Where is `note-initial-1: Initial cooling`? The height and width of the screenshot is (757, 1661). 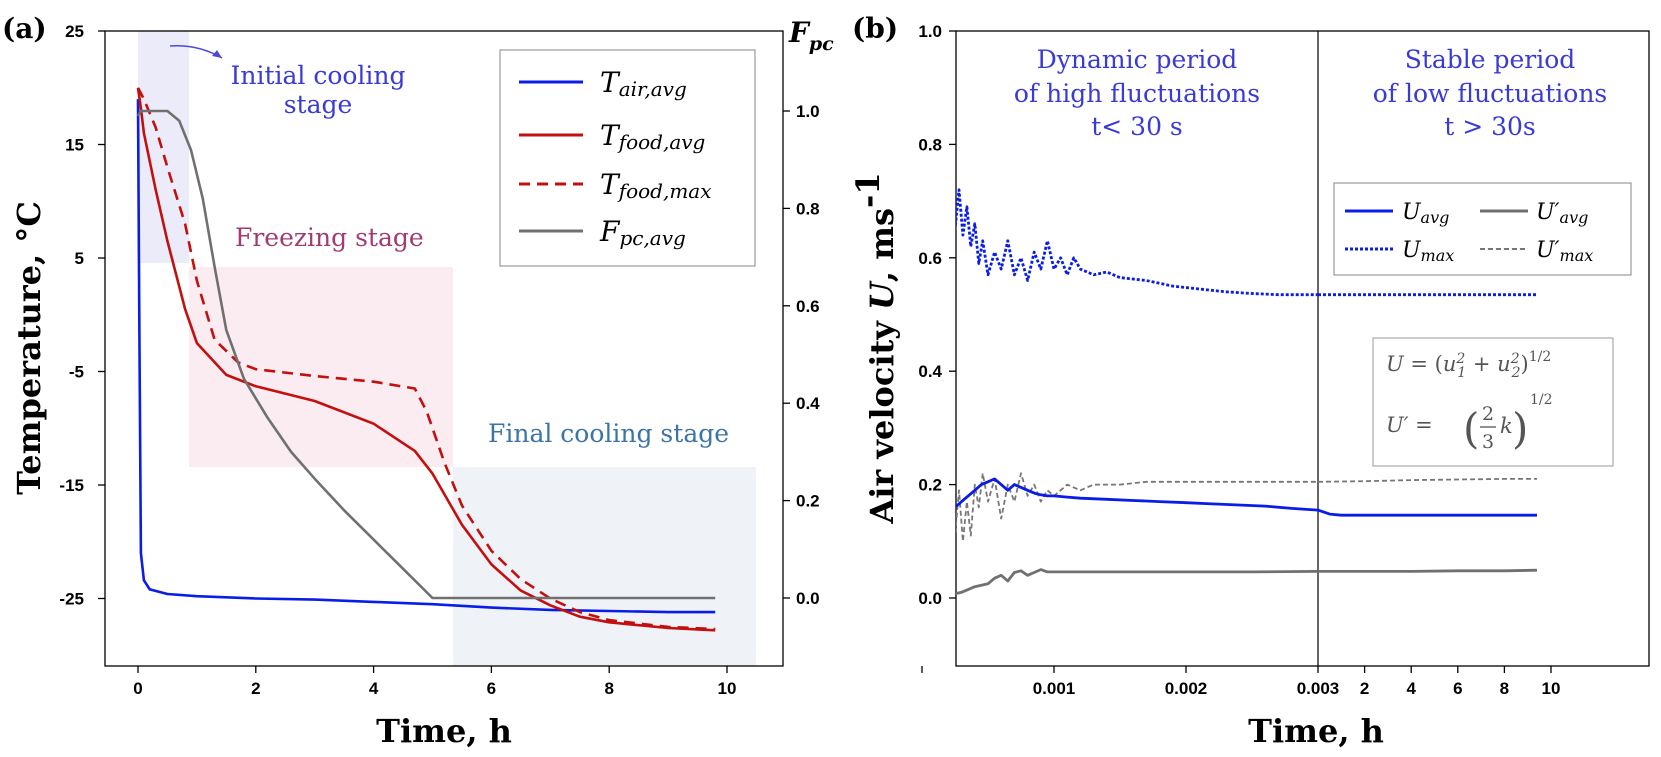 note-initial-1: Initial cooling is located at coordinates (317, 75).